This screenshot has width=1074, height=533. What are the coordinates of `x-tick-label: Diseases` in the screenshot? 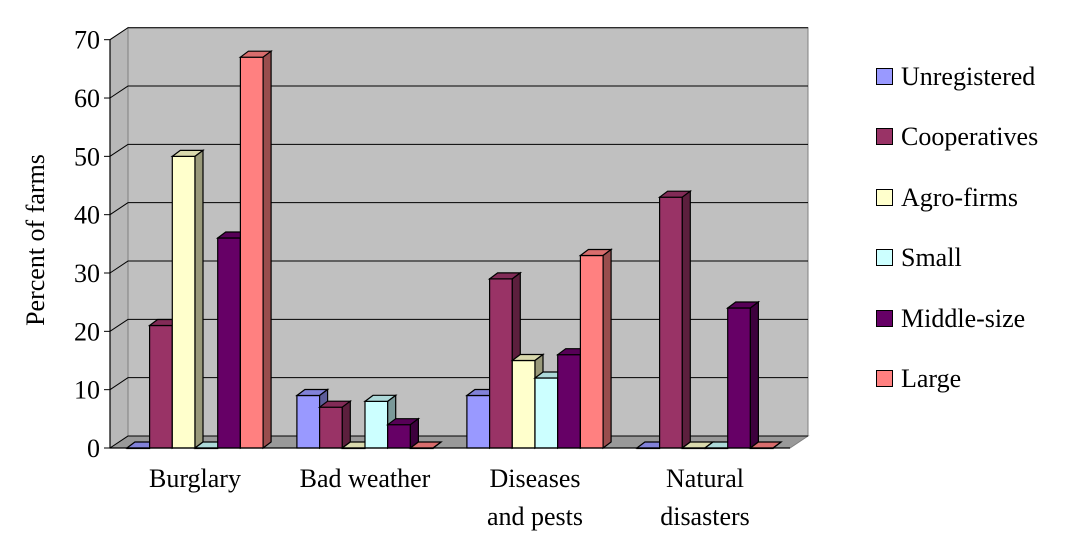 It's located at (535, 478).